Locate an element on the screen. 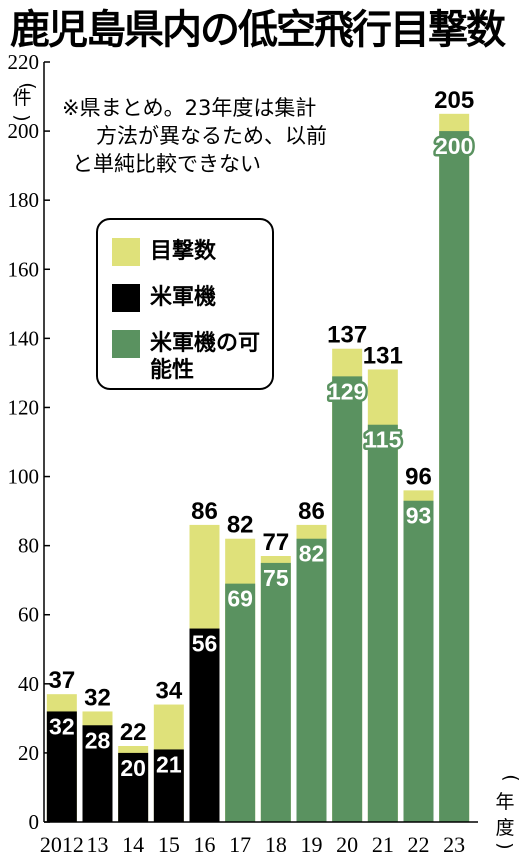 This screenshot has height=861, width=523. y-unit-close-paren: ) is located at coordinates (22, 117).